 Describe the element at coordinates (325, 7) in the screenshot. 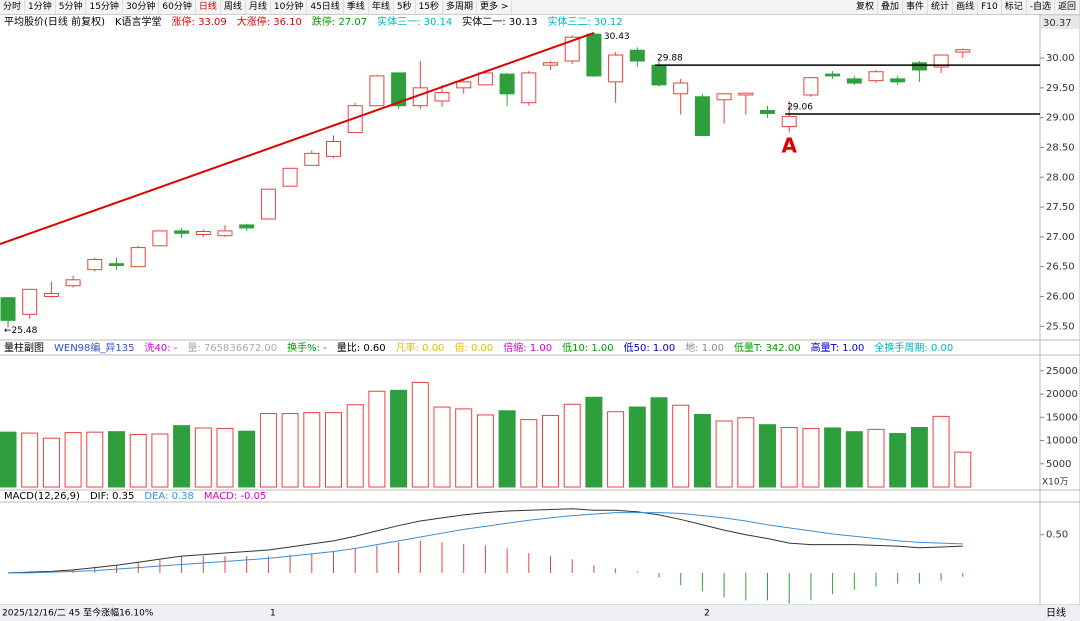

I see `toolbar-button: 45日线` at that location.